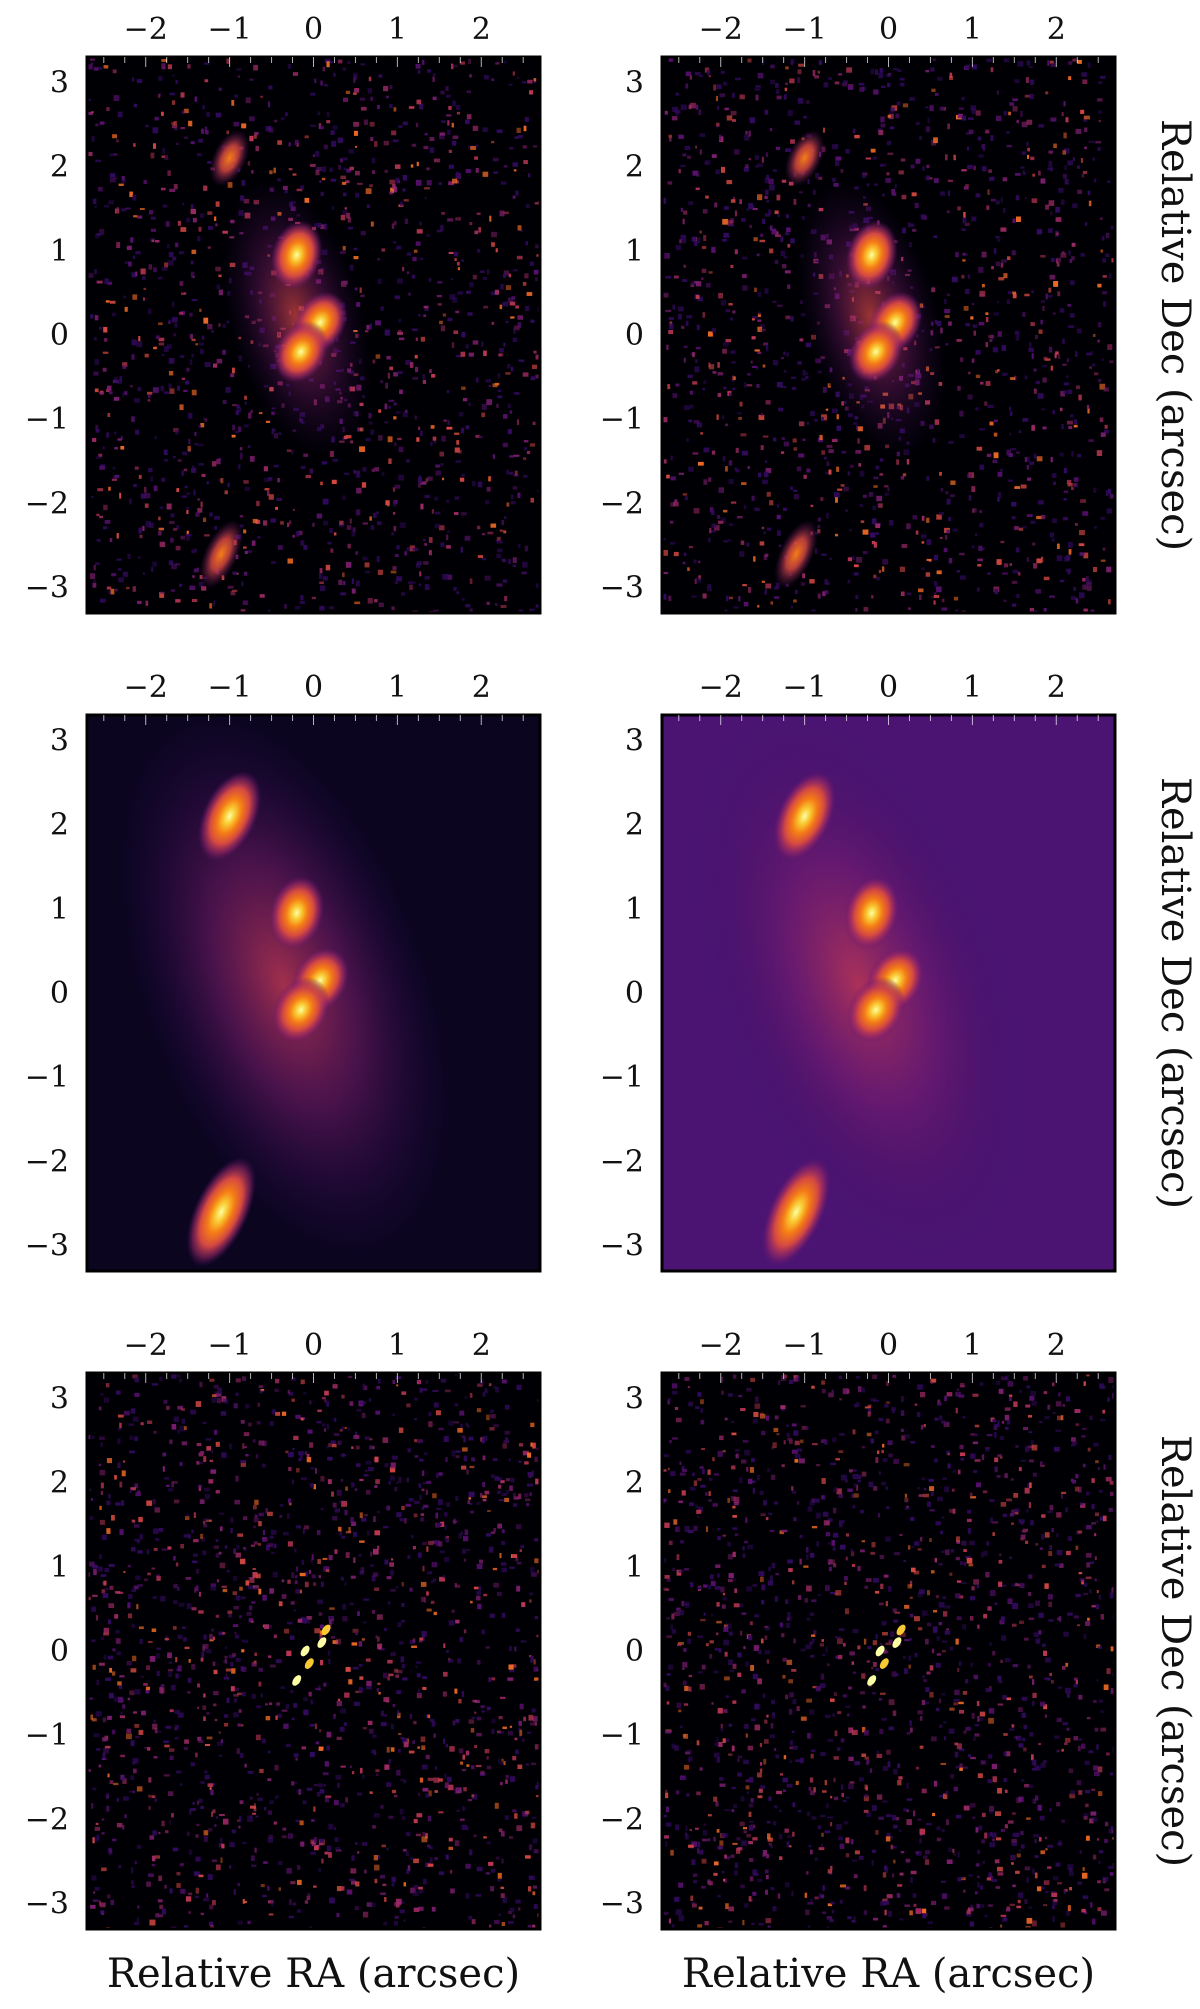 The width and height of the screenshot is (1200, 2009). I want to click on panel-r2c2: −2 −1 0 1 2 3 2 1 0 −1 −2 −3 Relative Dec (arcsec), so click(899, 971).